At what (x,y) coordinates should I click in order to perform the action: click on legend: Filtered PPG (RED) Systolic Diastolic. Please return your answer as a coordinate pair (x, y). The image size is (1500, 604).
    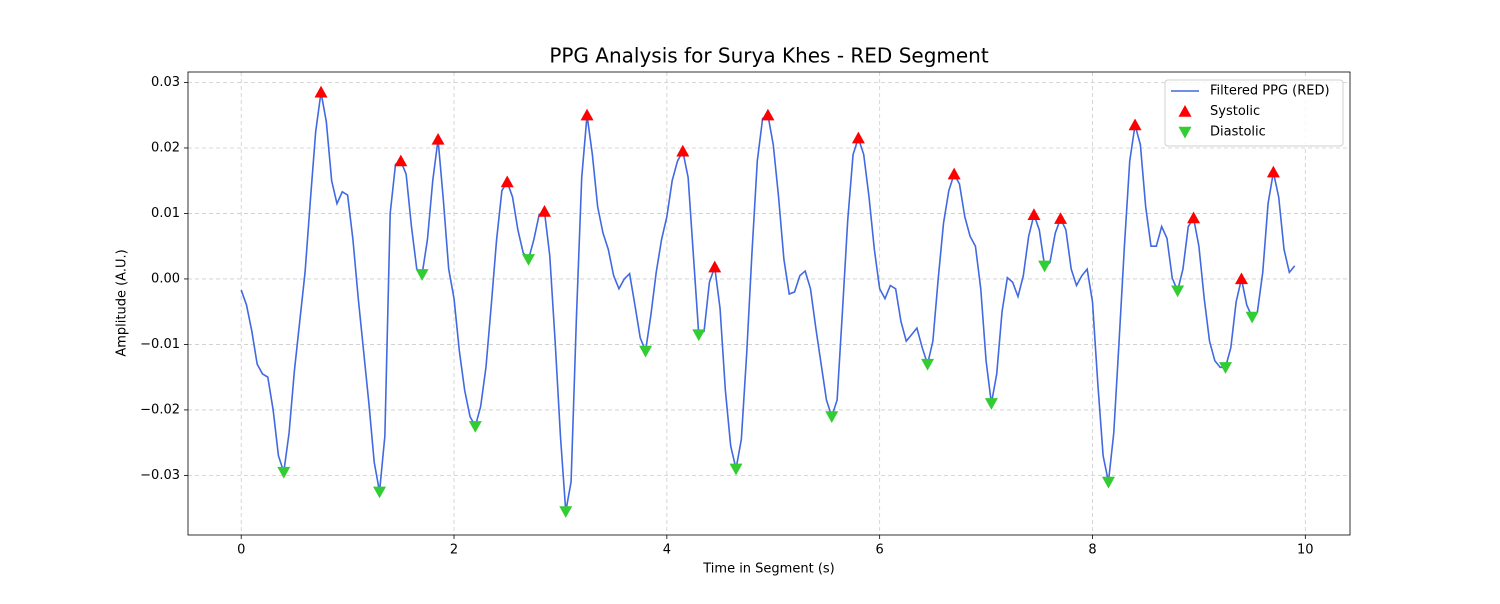
    Looking at the image, I should click on (1254, 113).